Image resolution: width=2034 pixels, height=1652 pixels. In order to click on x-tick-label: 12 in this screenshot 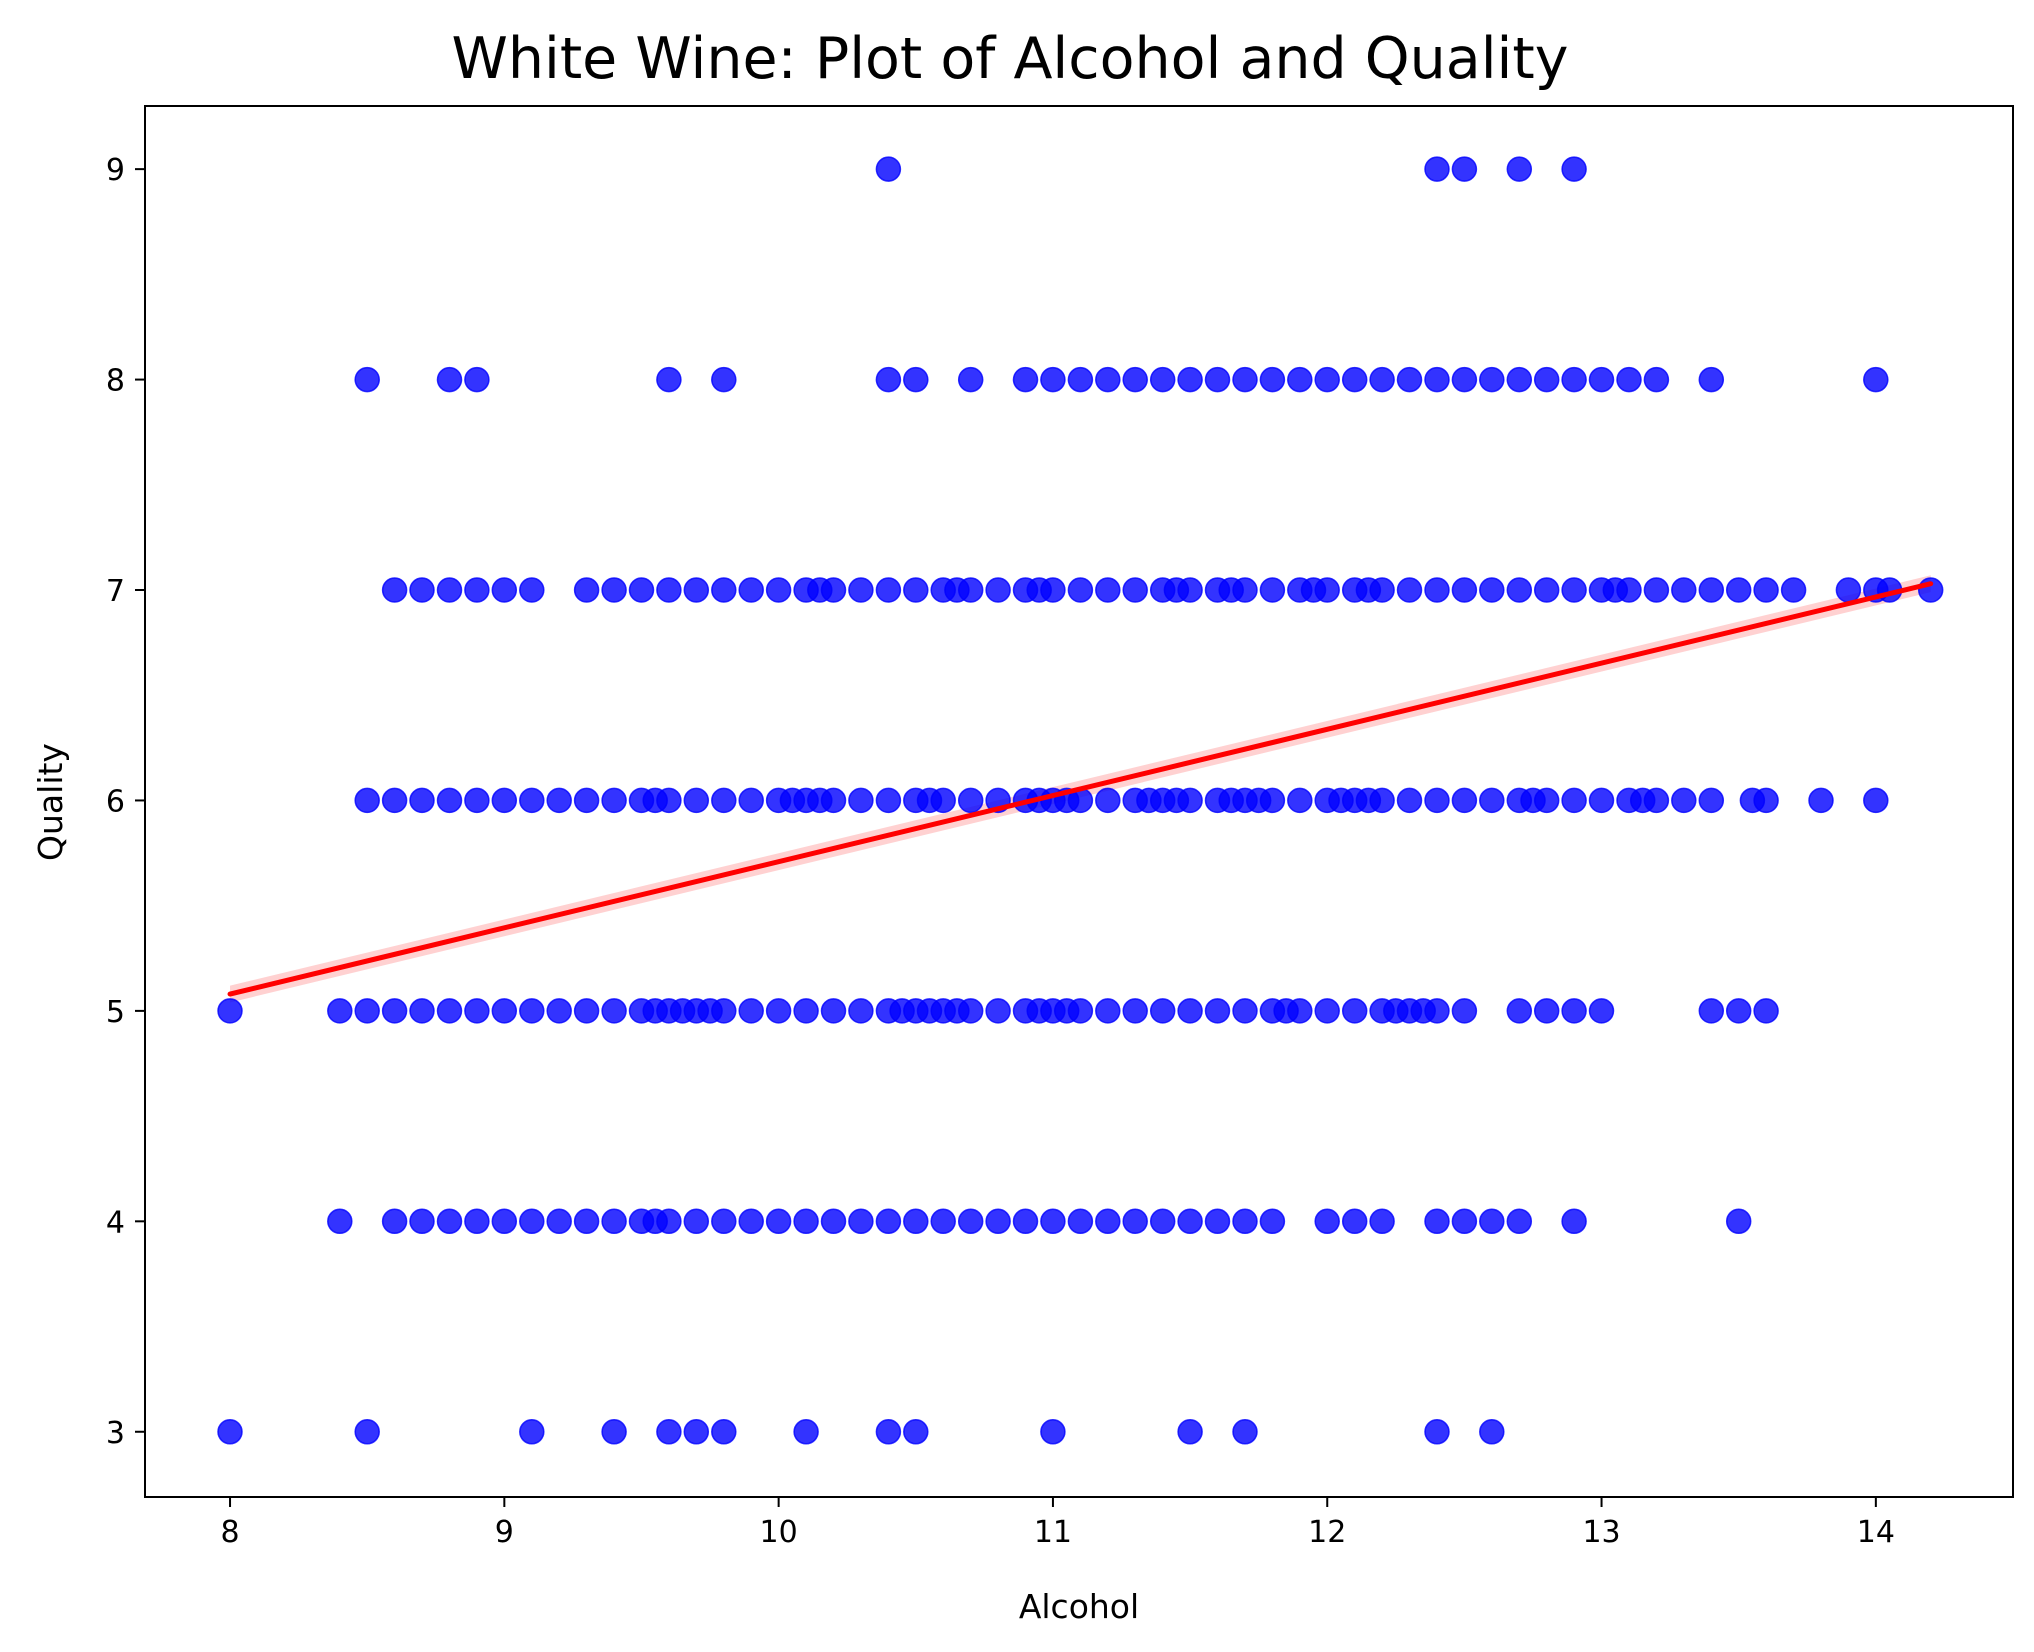, I will do `click(1327, 1532)`.